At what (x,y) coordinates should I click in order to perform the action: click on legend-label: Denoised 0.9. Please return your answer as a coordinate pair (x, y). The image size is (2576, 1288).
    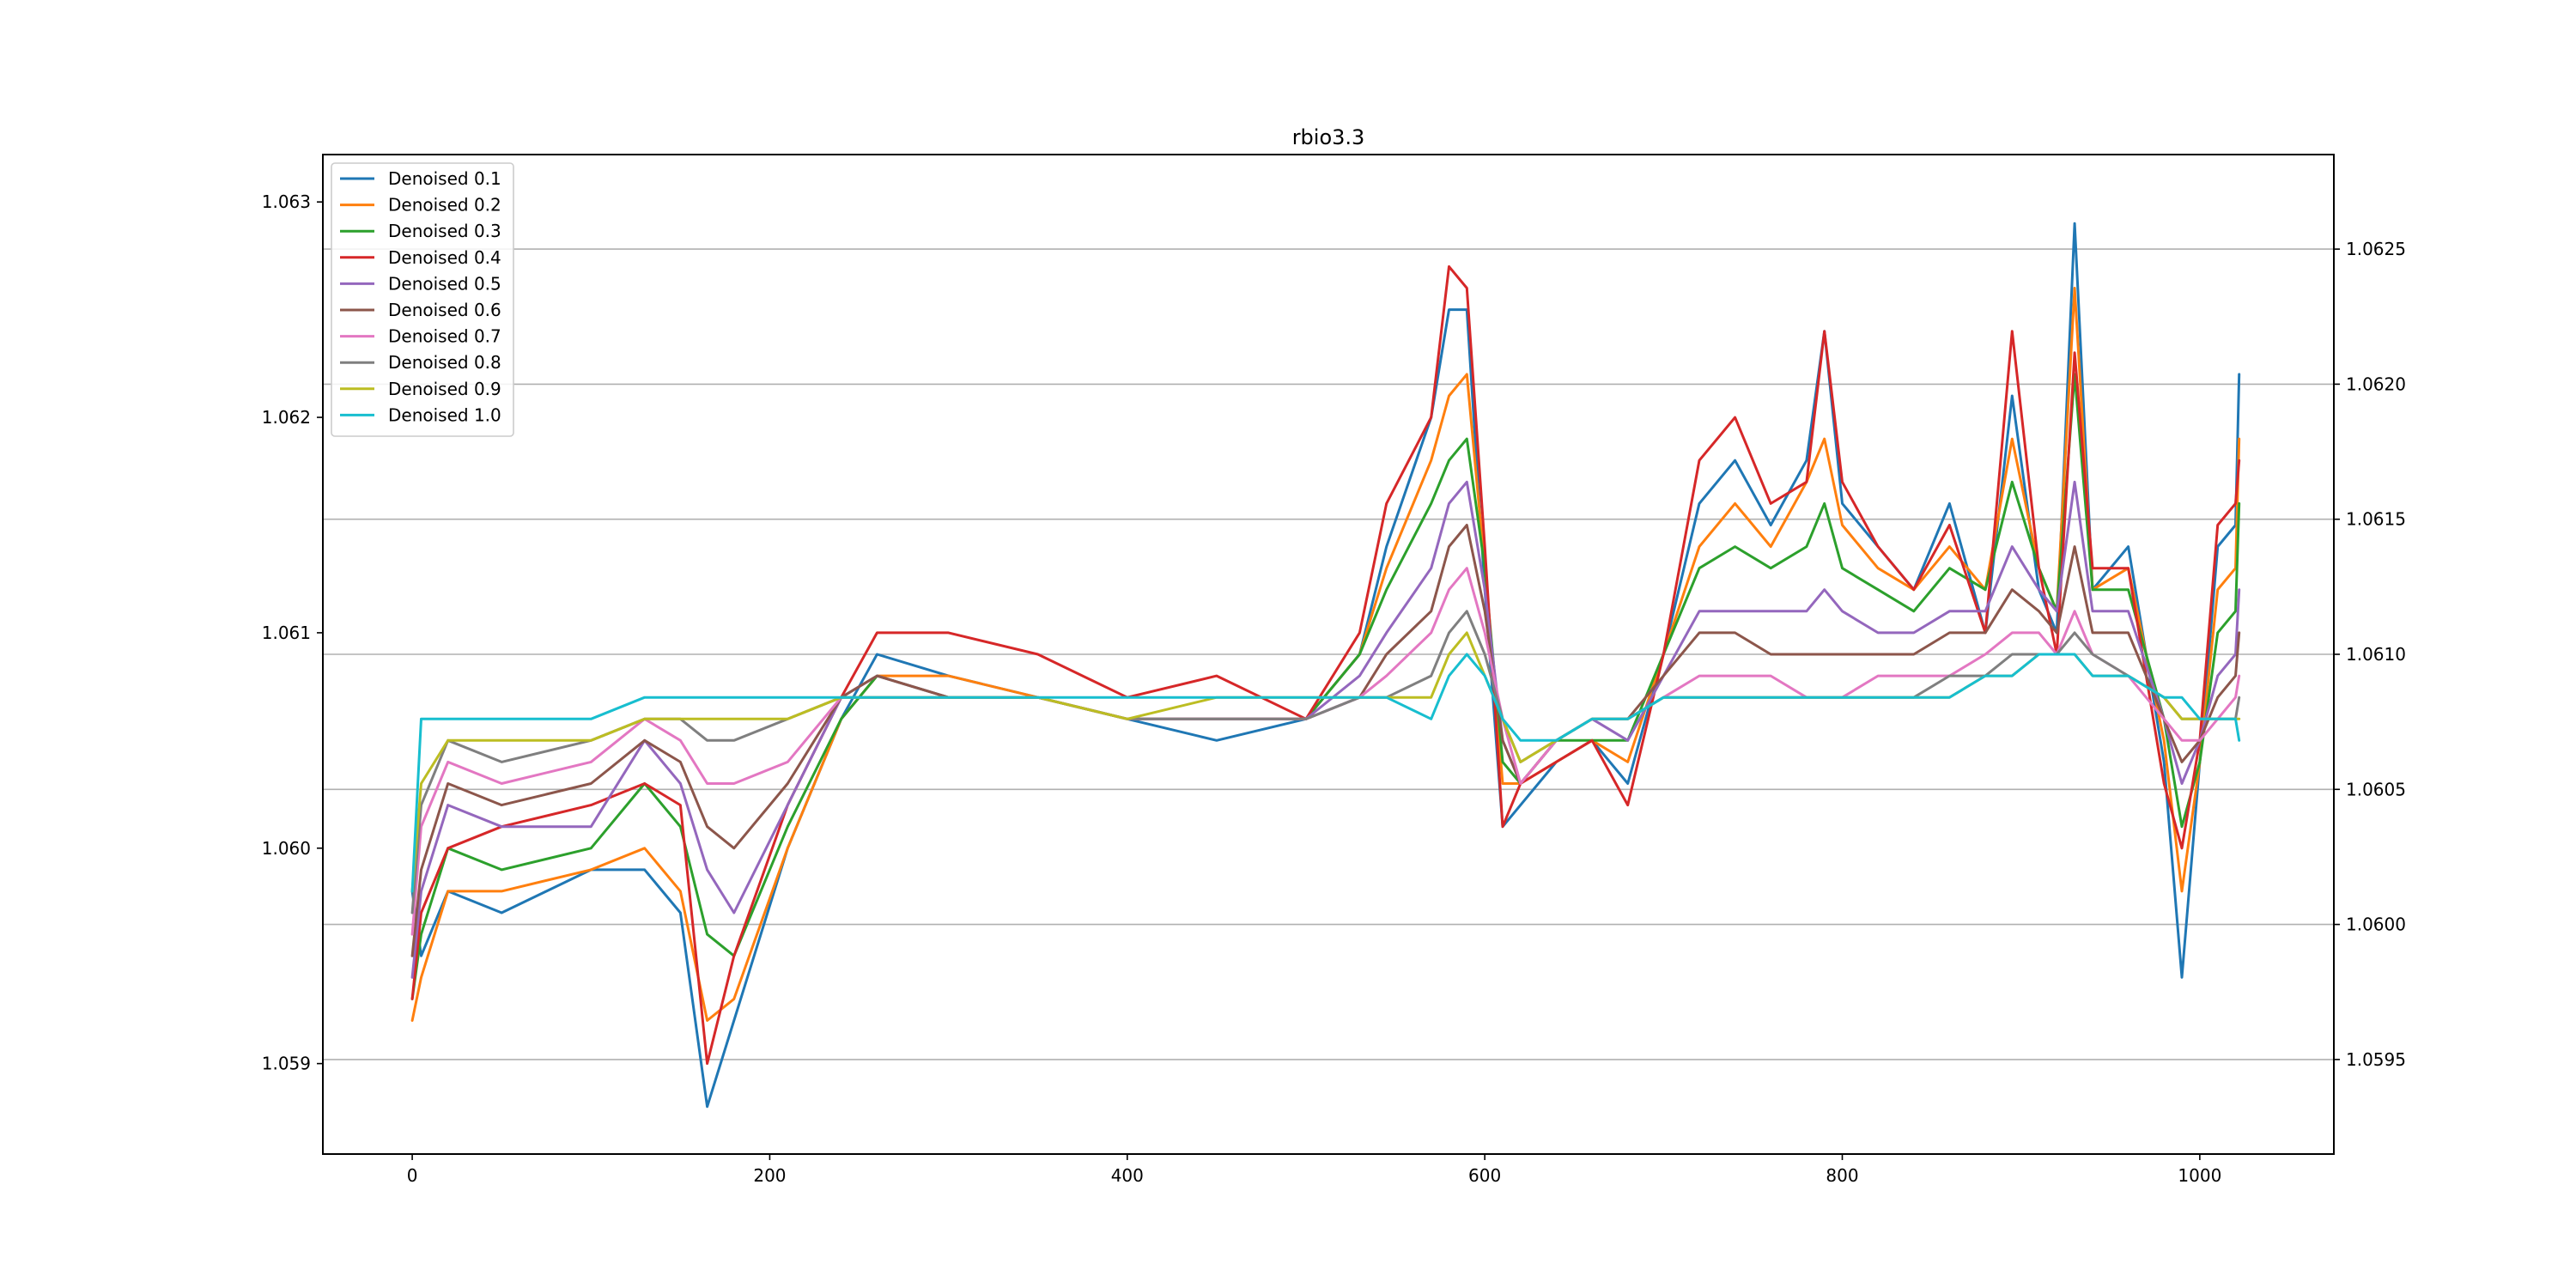
    Looking at the image, I should click on (444, 389).